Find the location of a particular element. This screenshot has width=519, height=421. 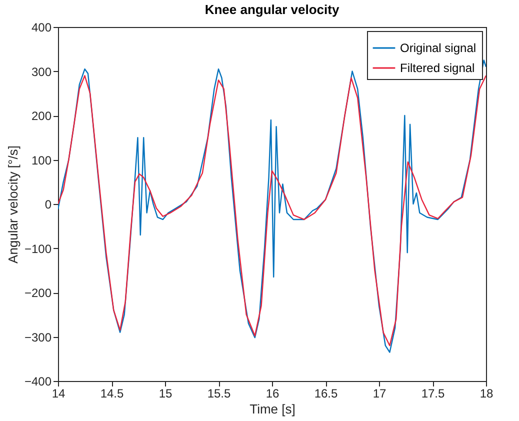

x-tick-label: 16 is located at coordinates (273, 393).